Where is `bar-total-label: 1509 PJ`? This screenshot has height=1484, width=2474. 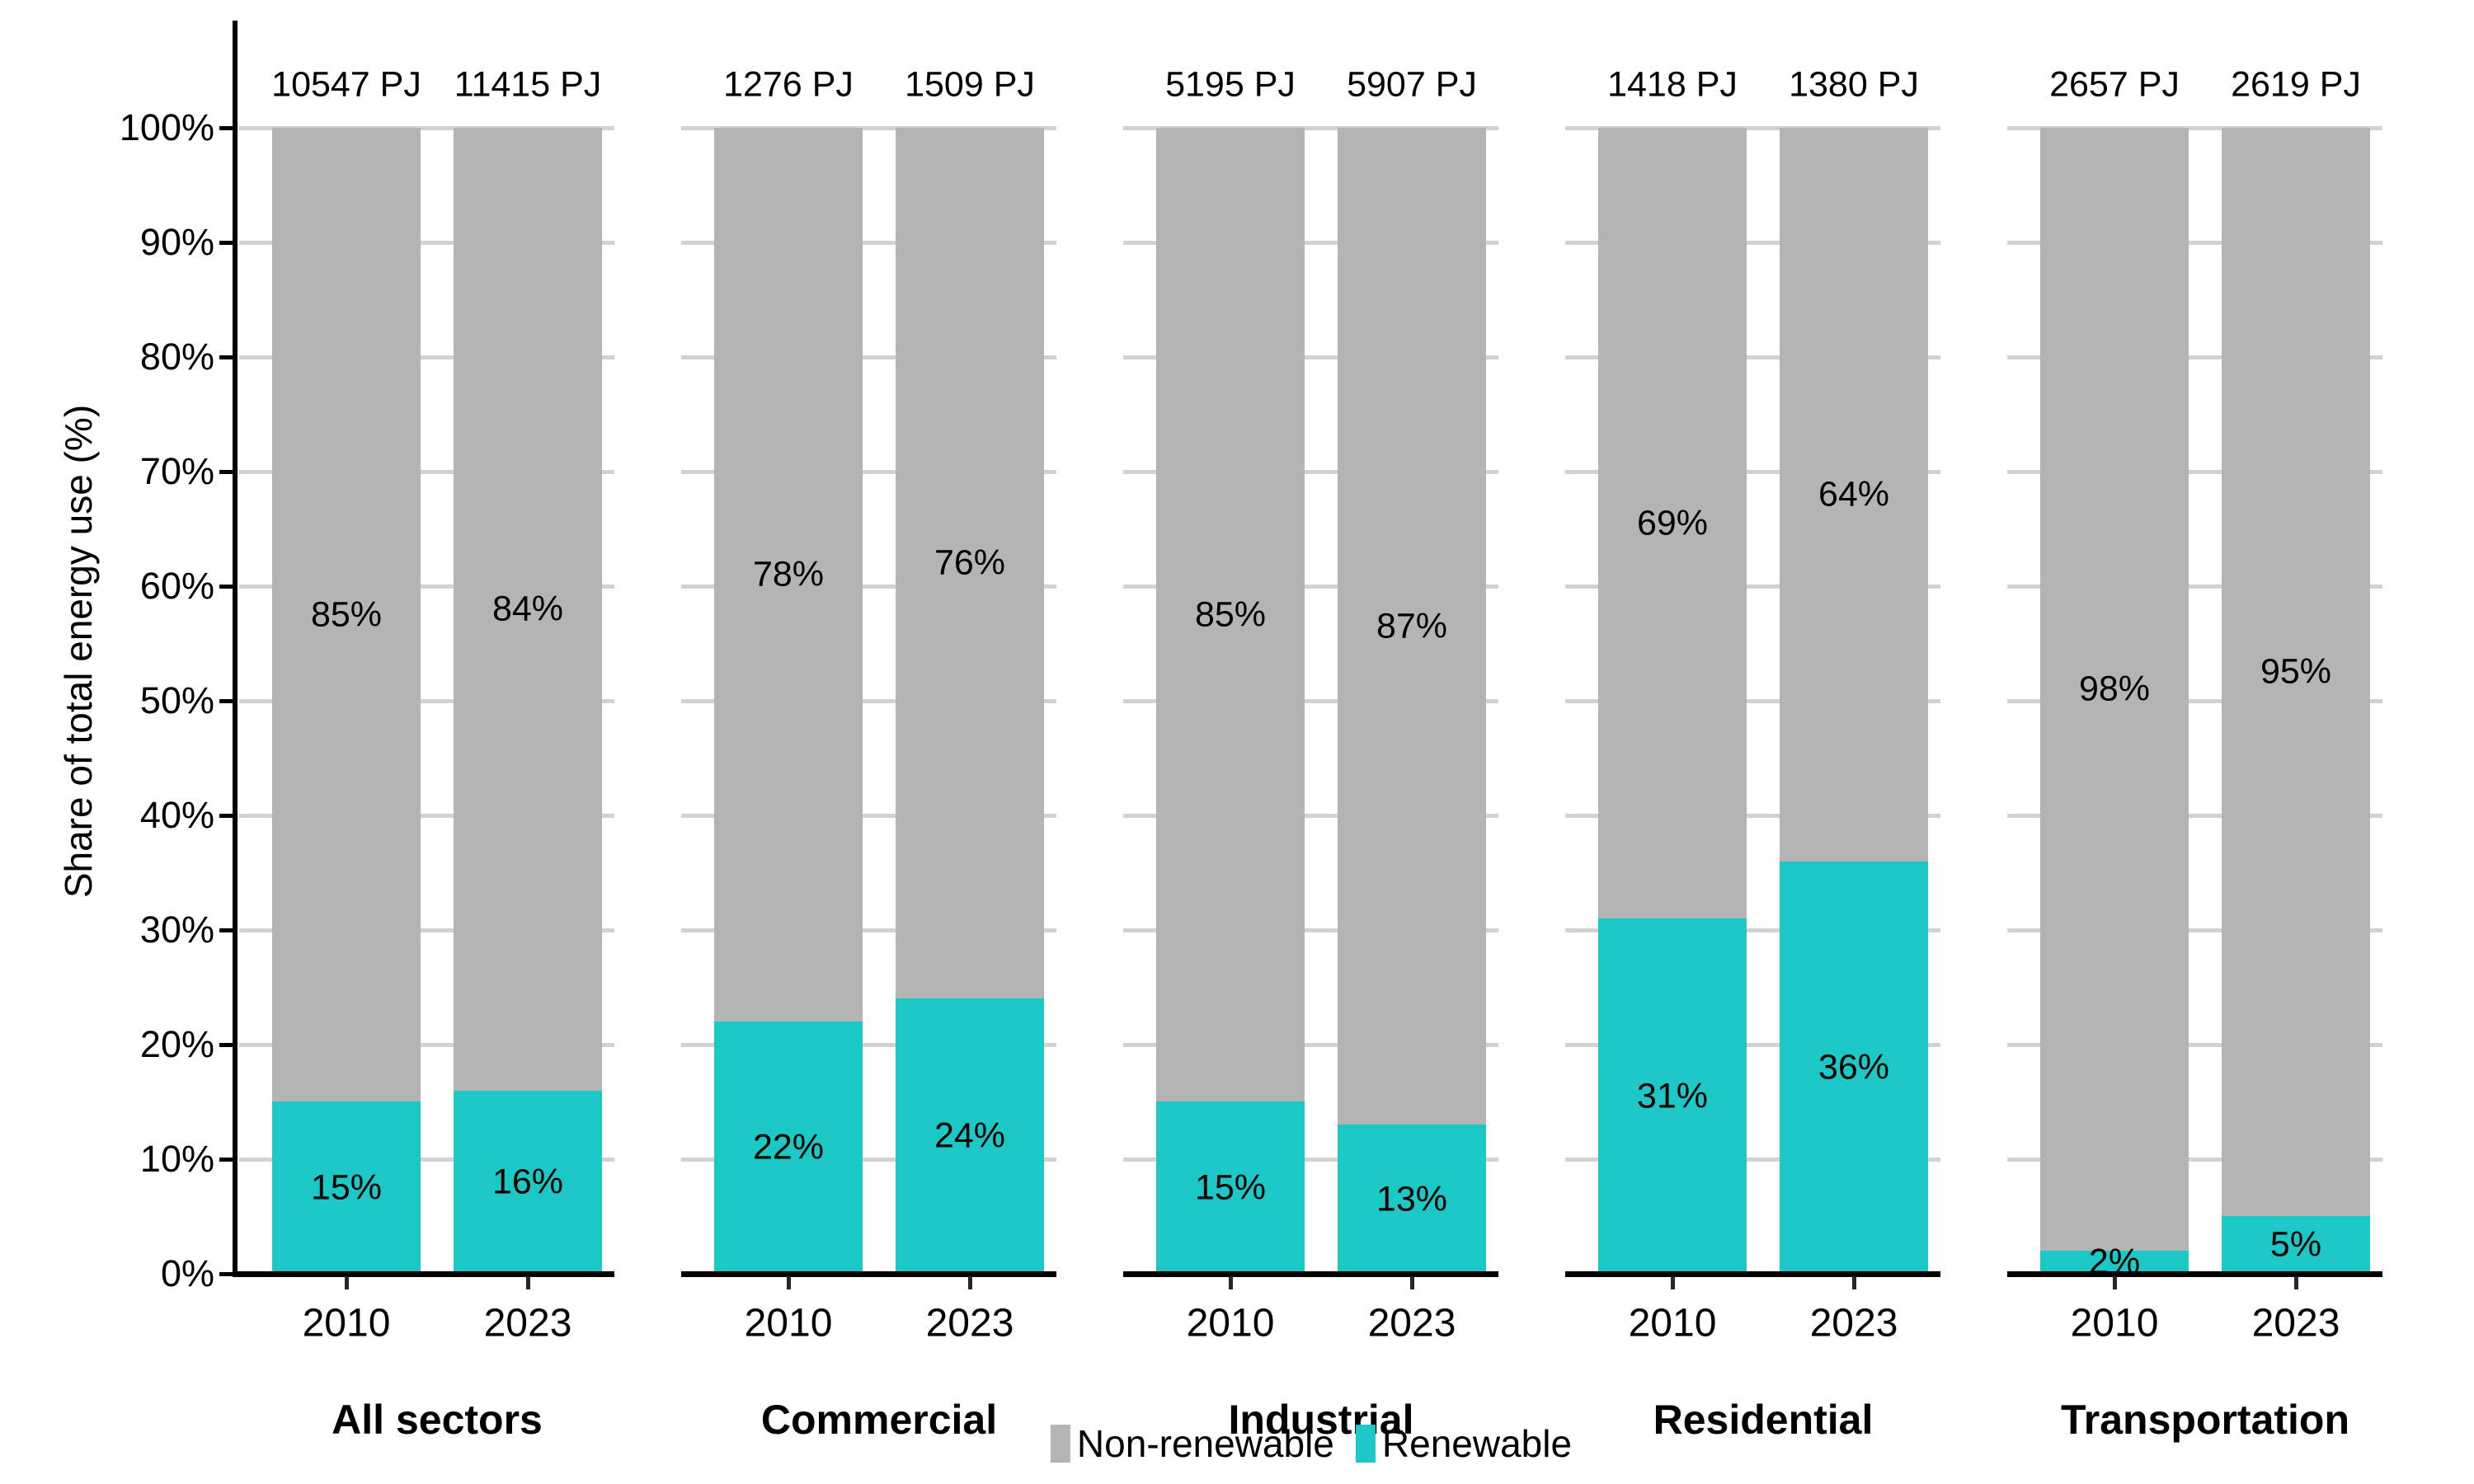
bar-total-label: 1509 PJ is located at coordinates (970, 84).